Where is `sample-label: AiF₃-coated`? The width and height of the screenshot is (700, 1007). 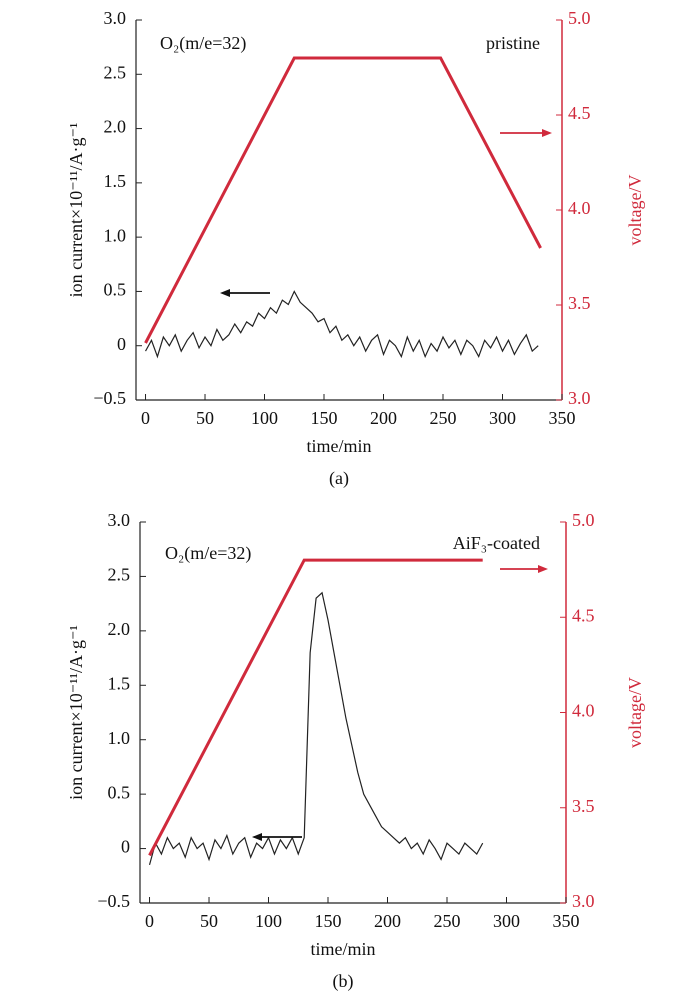
sample-label: AiF₃-coated is located at coordinates (496, 543).